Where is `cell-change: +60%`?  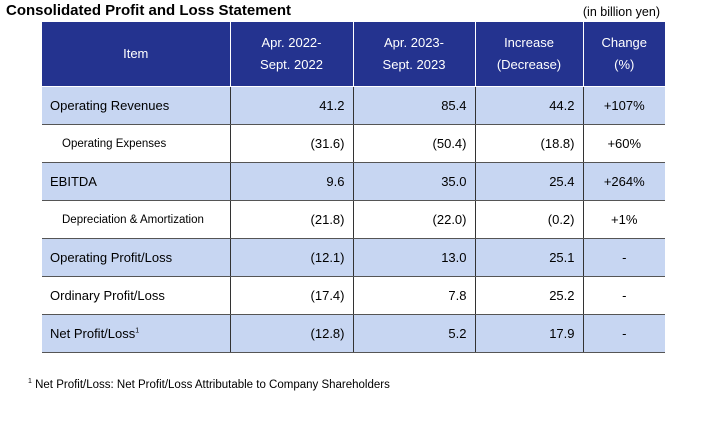 cell-change: +60% is located at coordinates (624, 143).